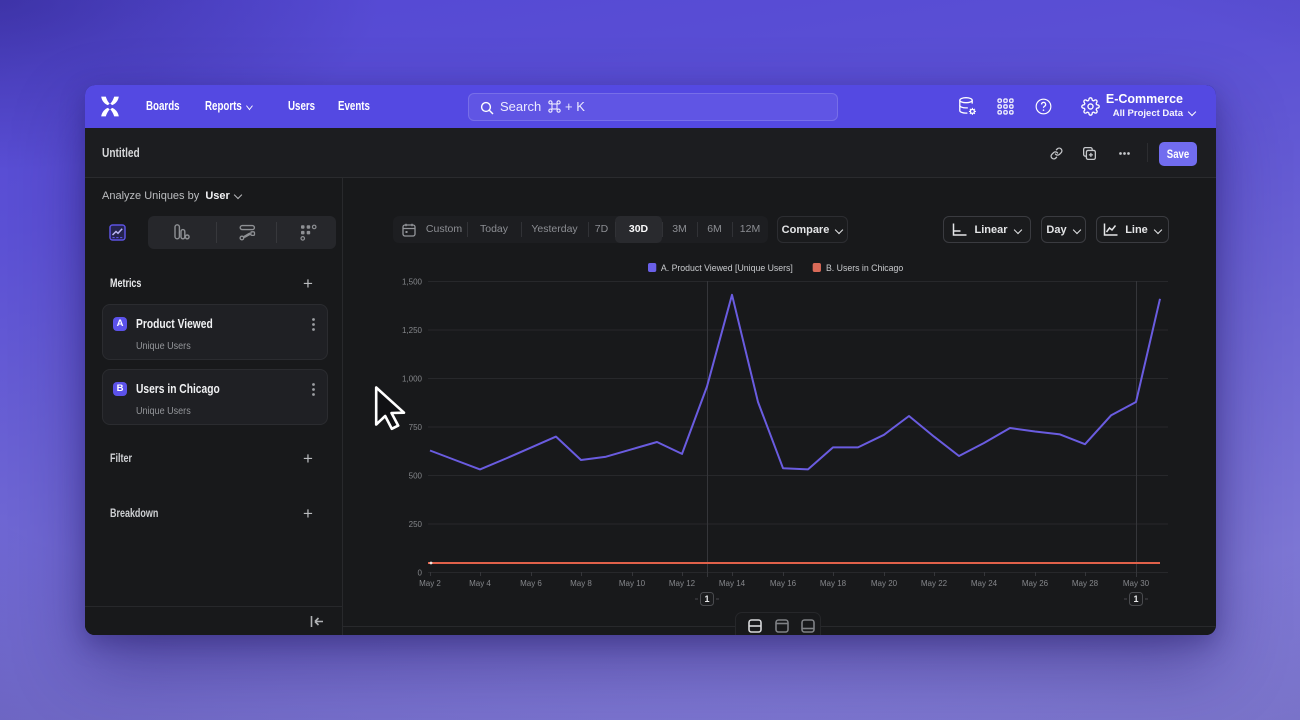  I want to click on svg-text: May 8, so click(581, 583).